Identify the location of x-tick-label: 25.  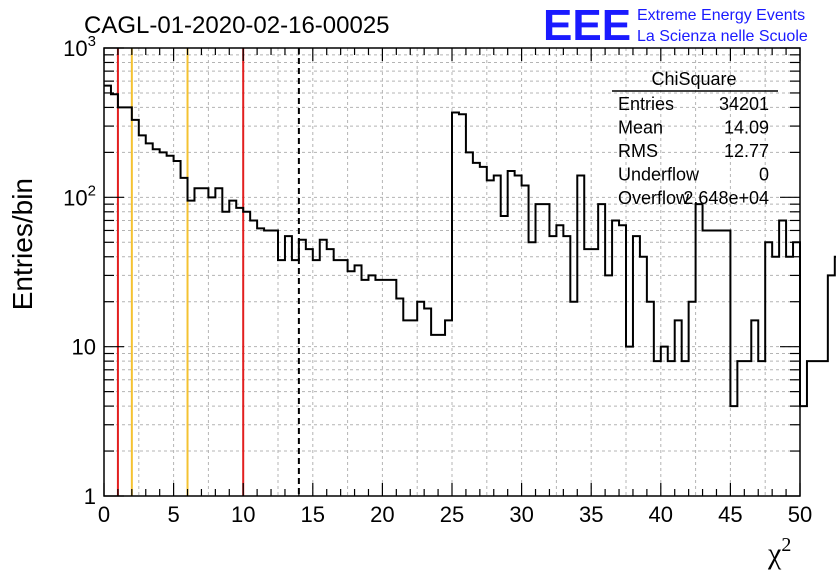
(452, 514).